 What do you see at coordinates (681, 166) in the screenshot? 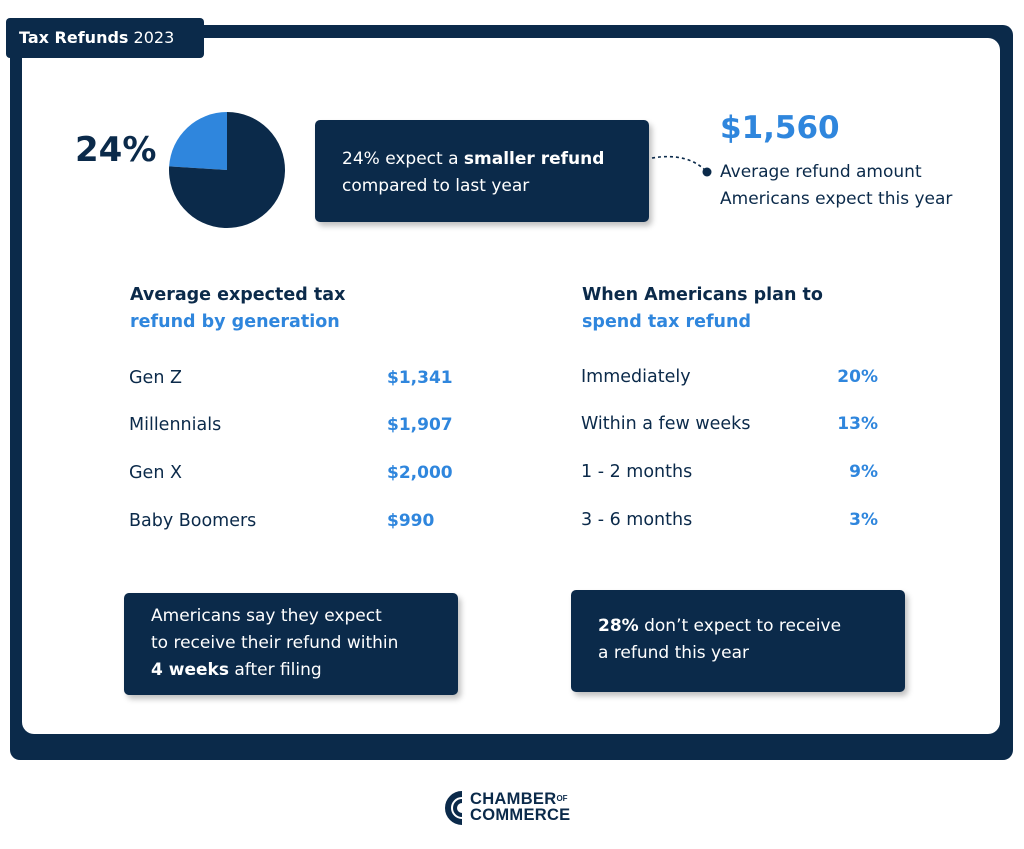
I see `dotted-connector` at bounding box center [681, 166].